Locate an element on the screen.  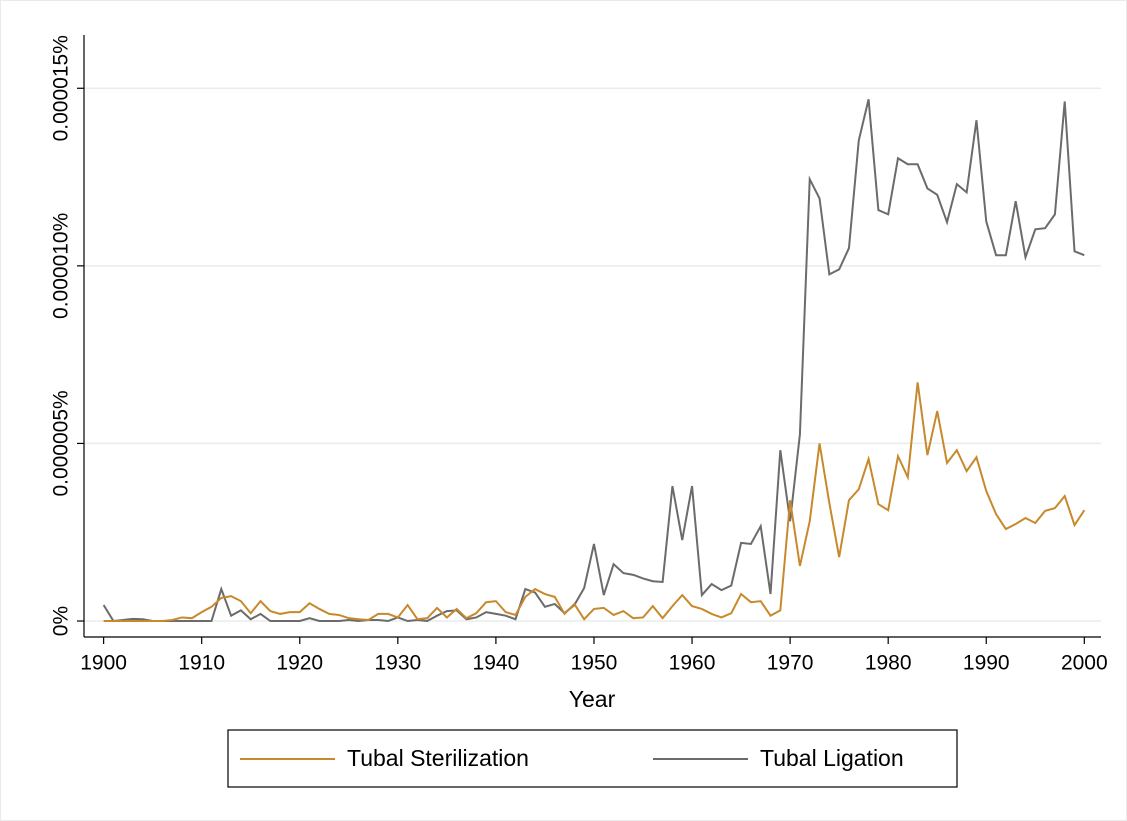
legend-label: Tubal Ligation is located at coordinates (832, 758).